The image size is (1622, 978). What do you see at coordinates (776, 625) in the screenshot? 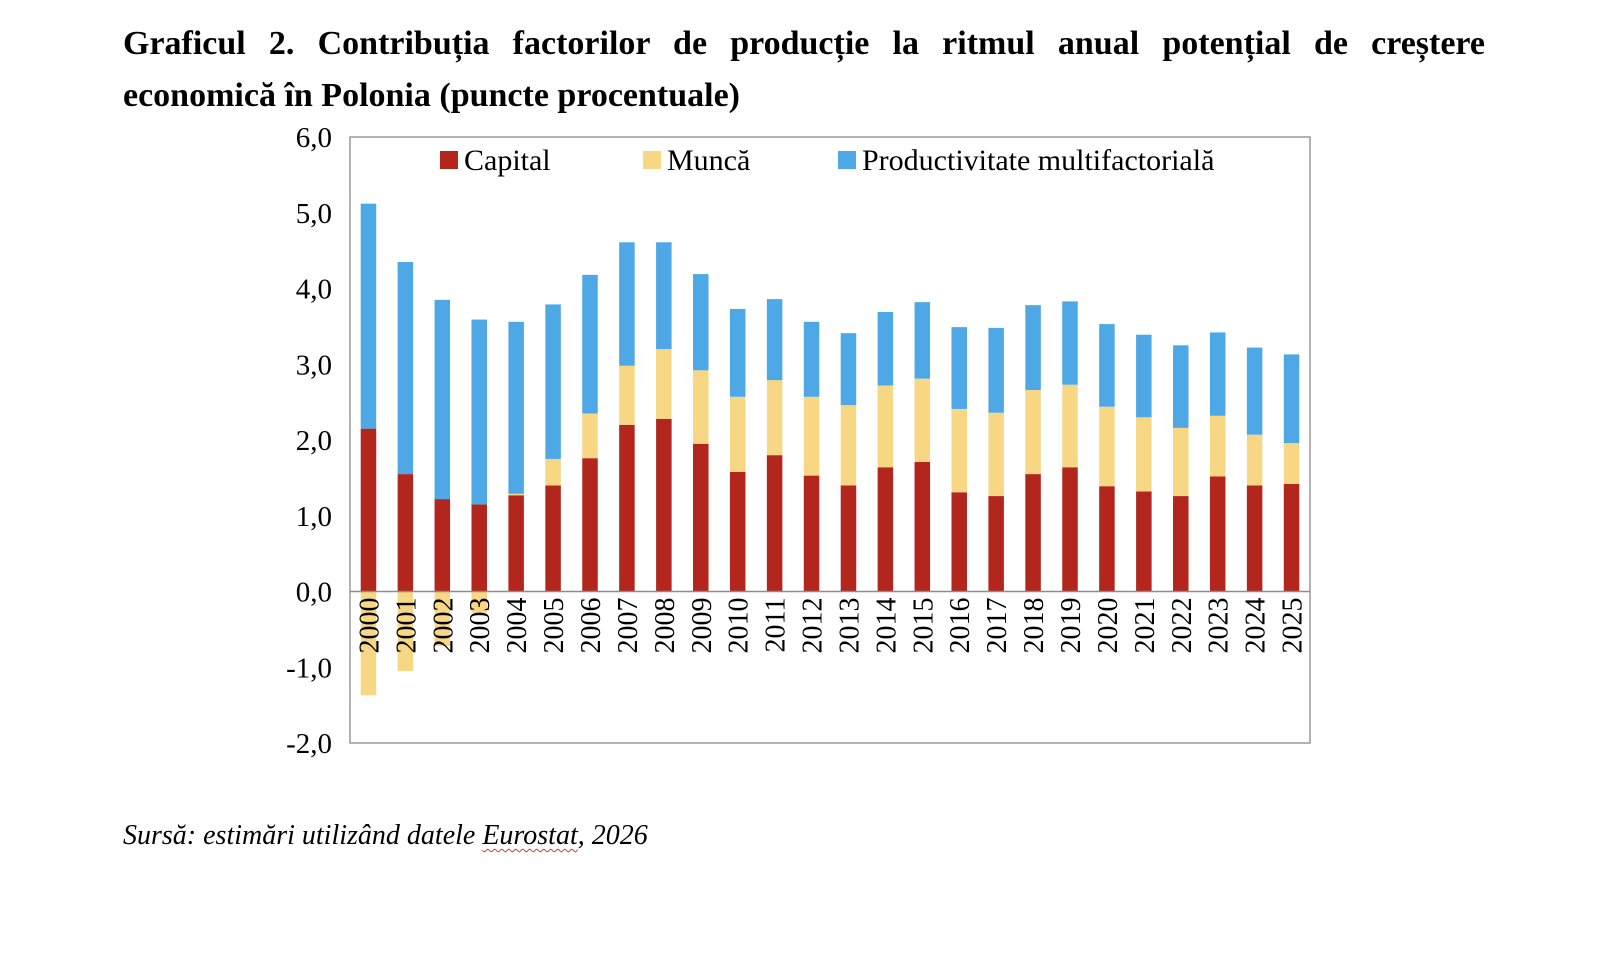
I see `x-tick-label: 2011` at bounding box center [776, 625].